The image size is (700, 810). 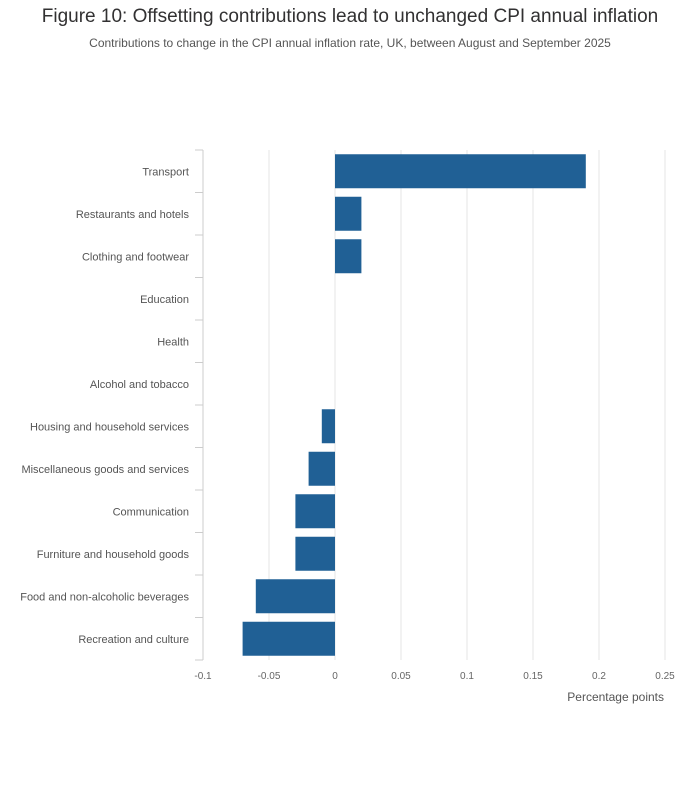 What do you see at coordinates (109, 427) in the screenshot?
I see `y-category-label: Housing and household services` at bounding box center [109, 427].